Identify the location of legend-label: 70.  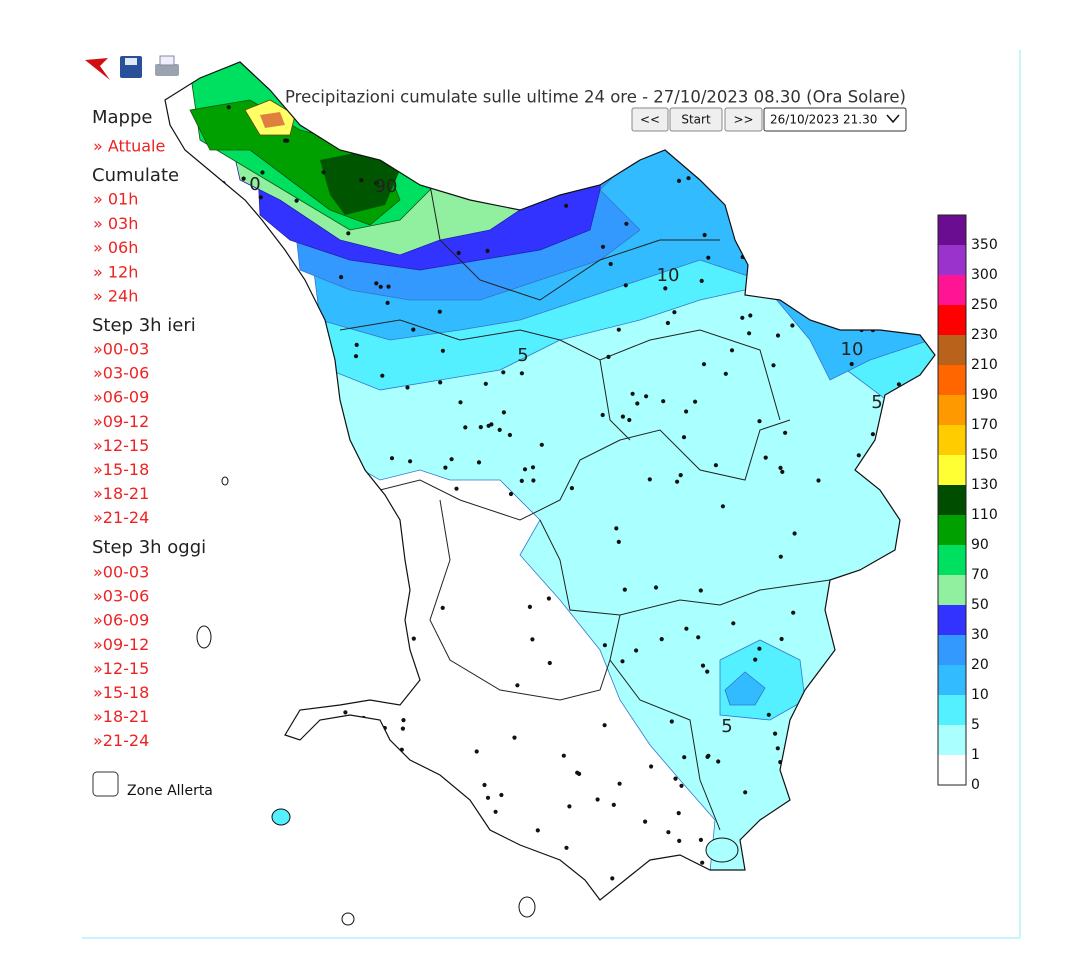
(980, 575).